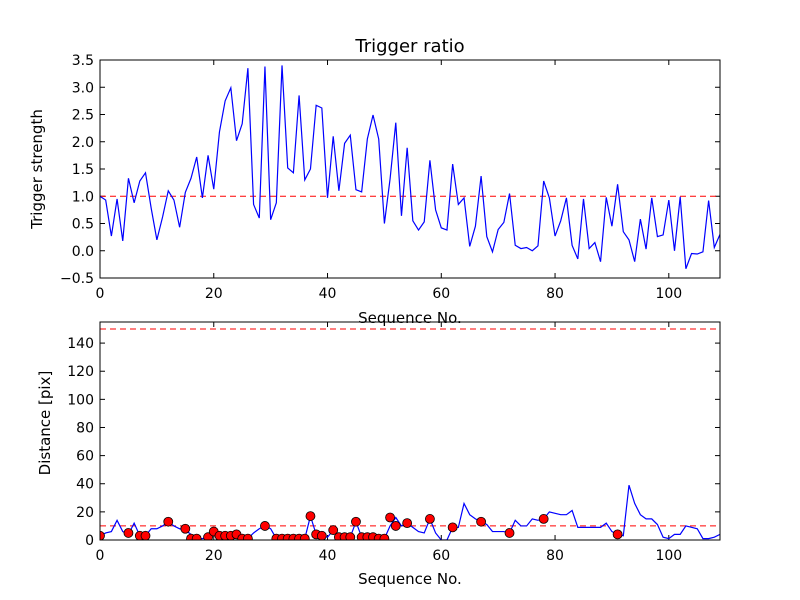  What do you see at coordinates (83, 88) in the screenshot?
I see `y-tick-label: 3.0` at bounding box center [83, 88].